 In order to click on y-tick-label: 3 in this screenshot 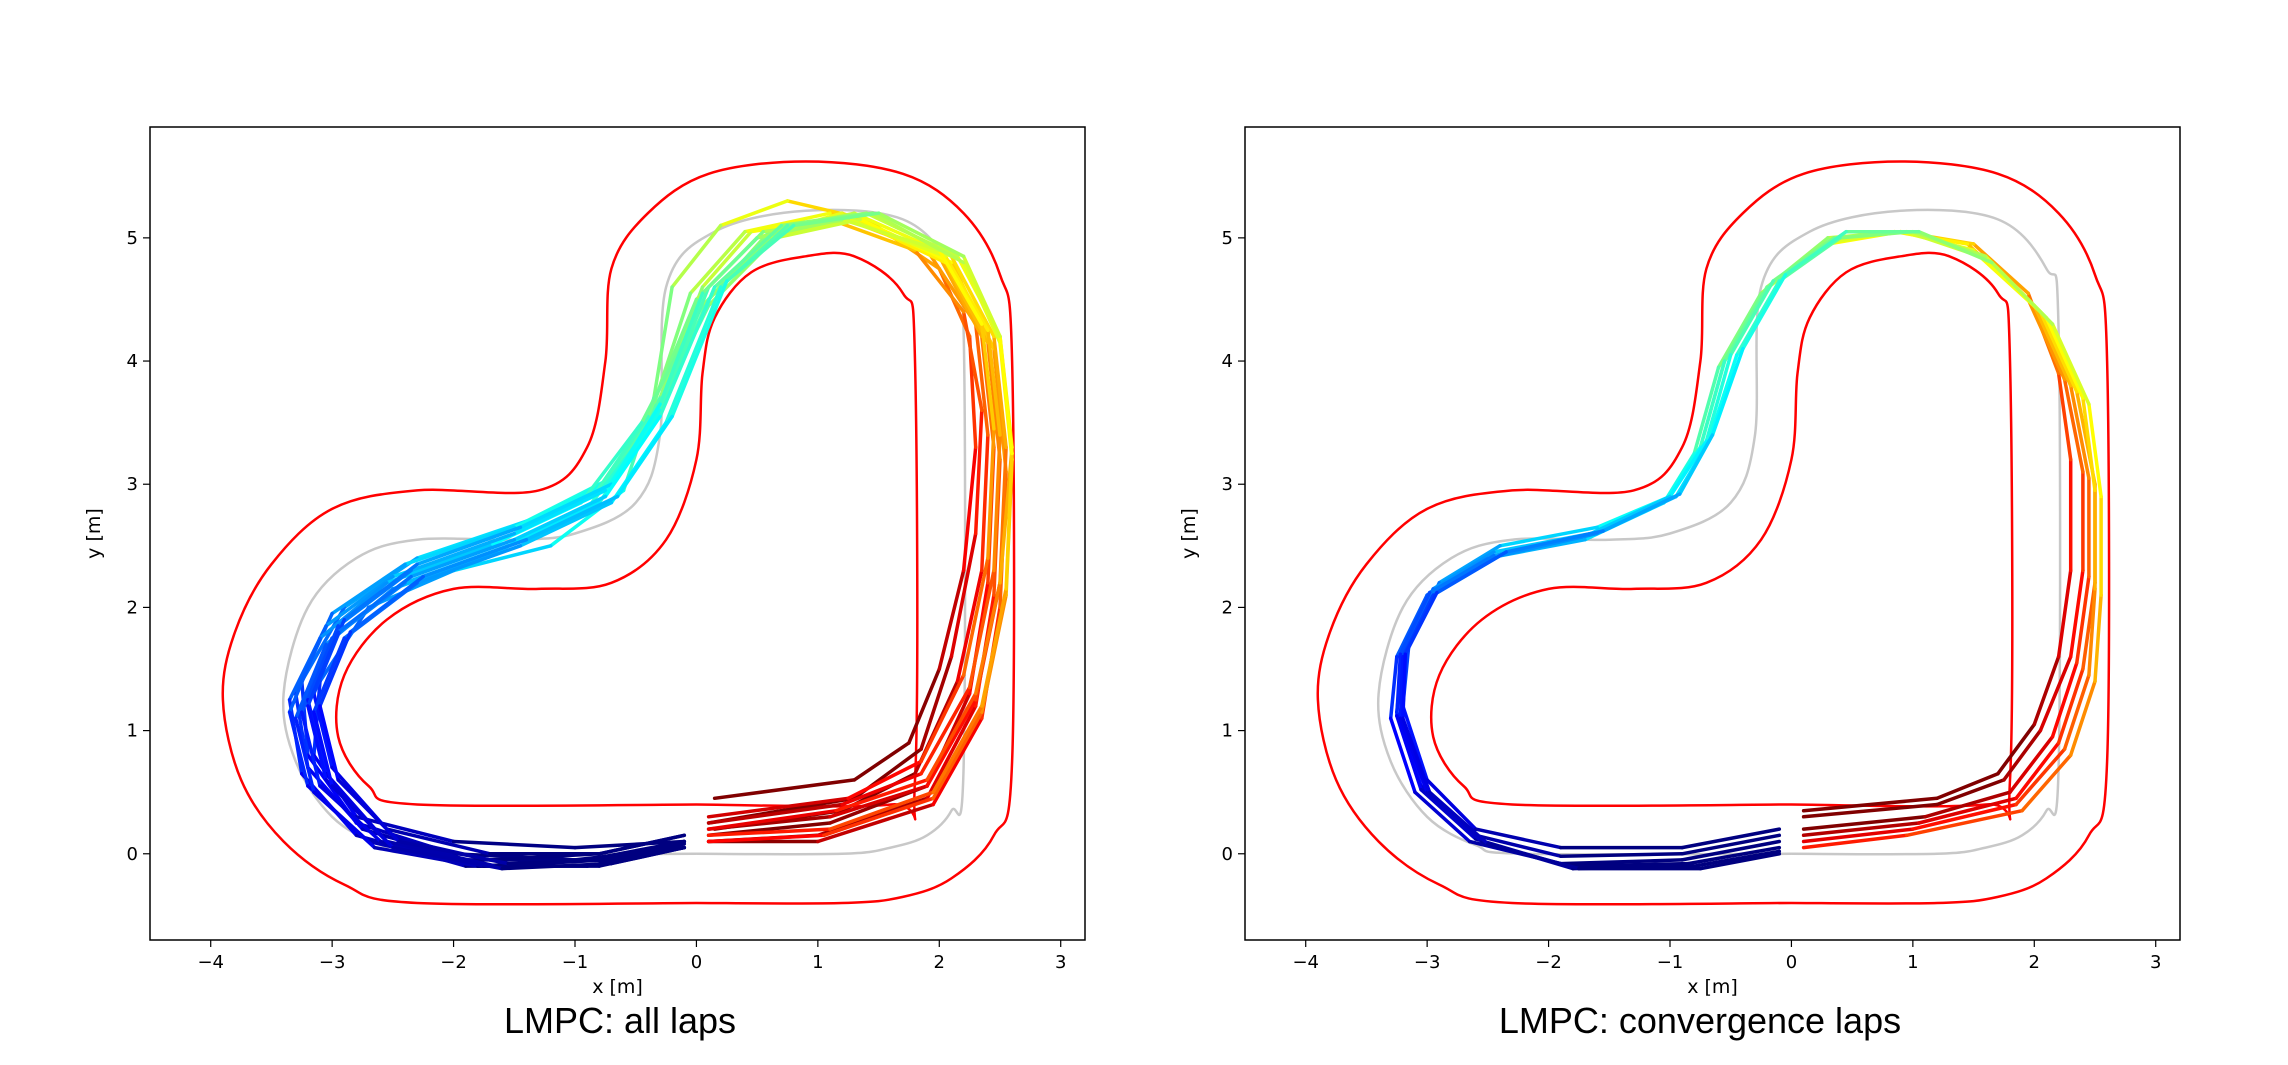, I will do `click(132, 484)`.